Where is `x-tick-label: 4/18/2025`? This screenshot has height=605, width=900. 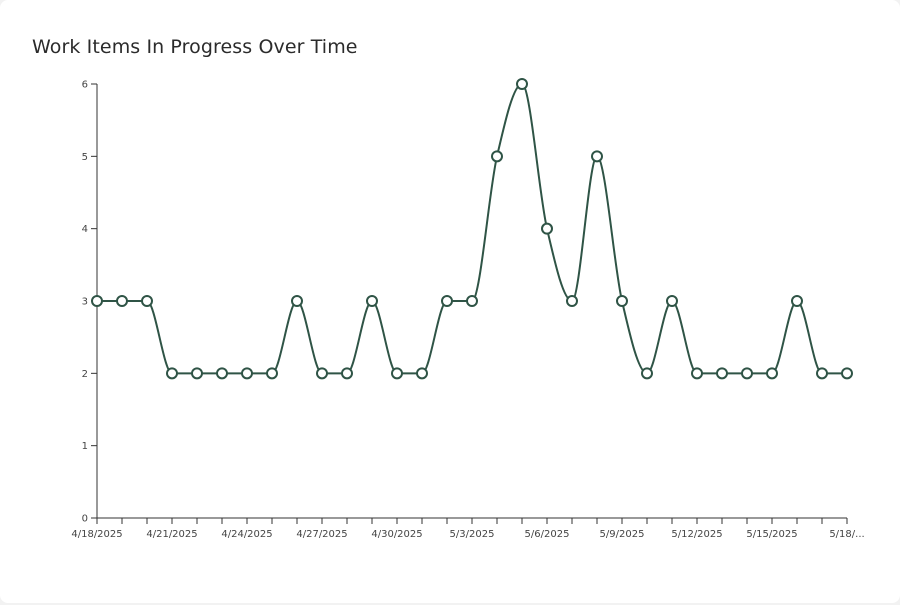
x-tick-label: 4/18/2025 is located at coordinates (96, 534).